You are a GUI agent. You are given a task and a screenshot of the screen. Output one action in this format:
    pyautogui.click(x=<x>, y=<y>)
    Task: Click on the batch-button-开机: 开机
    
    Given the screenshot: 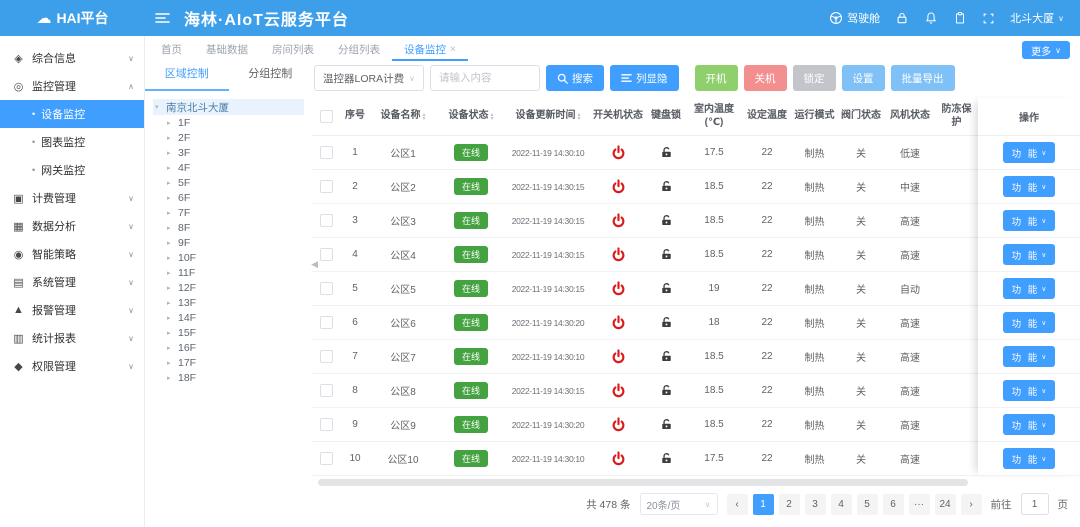 What is the action you would take?
    pyautogui.click(x=716, y=78)
    